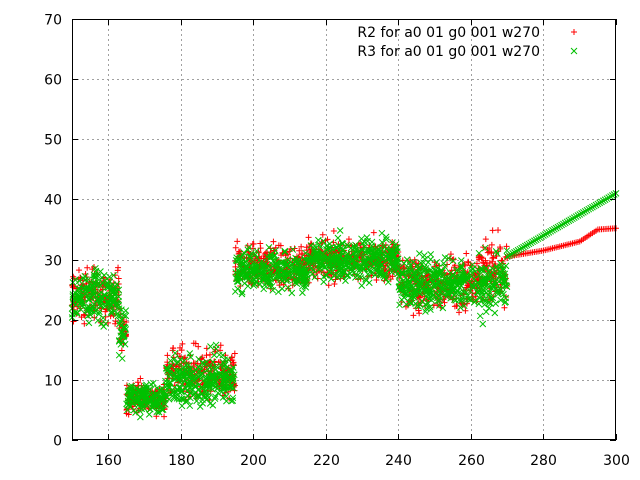 The height and width of the screenshot is (480, 640). I want to click on x-tick-label: 280, so click(543, 461).